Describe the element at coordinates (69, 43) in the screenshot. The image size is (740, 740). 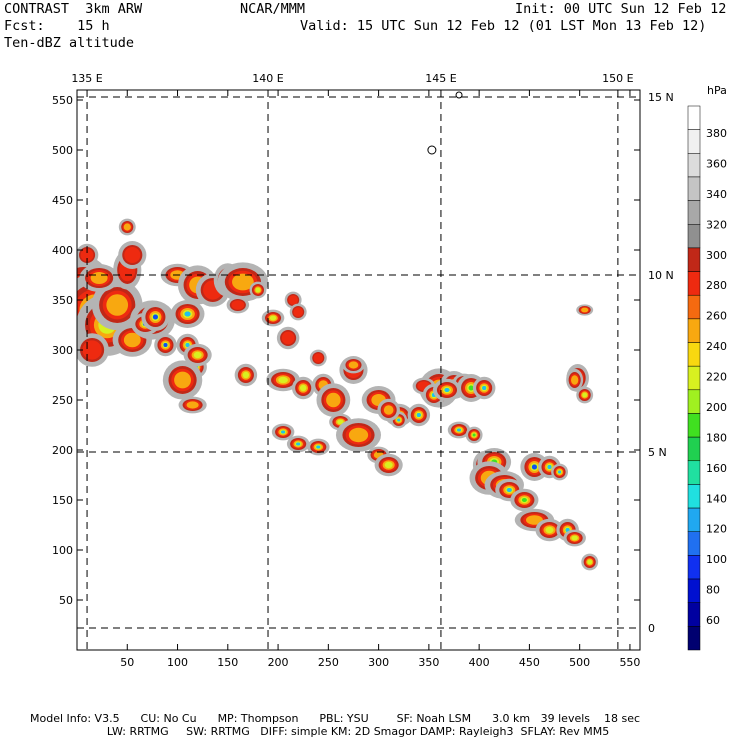
I see `field-name: Ten-dBZ altitude` at that location.